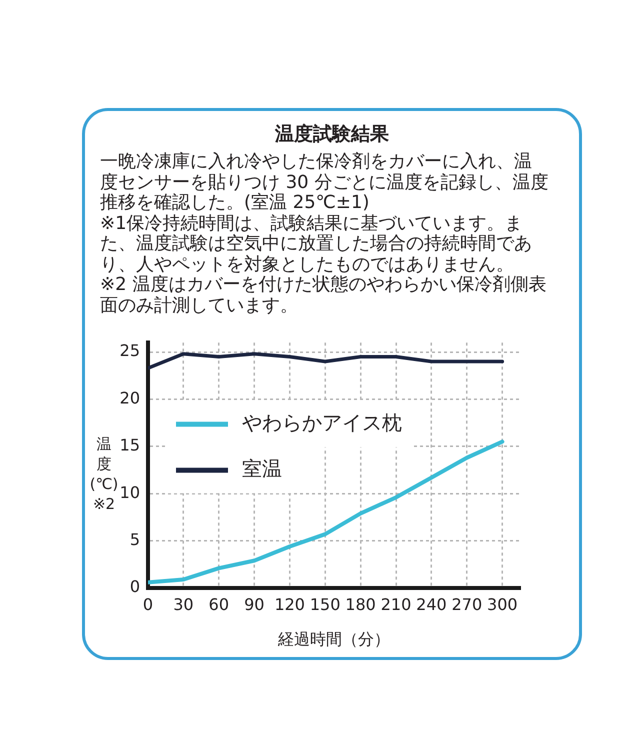 The height and width of the screenshot is (750, 625). What do you see at coordinates (316, 243) in the screenshot?
I see `text: ※1保冷持続時間は、試験結果に基づいています。また、温度試験は空気中に放置した場合の持続時間であり、人やペットを対象としたものではありません。` at bounding box center [316, 243].